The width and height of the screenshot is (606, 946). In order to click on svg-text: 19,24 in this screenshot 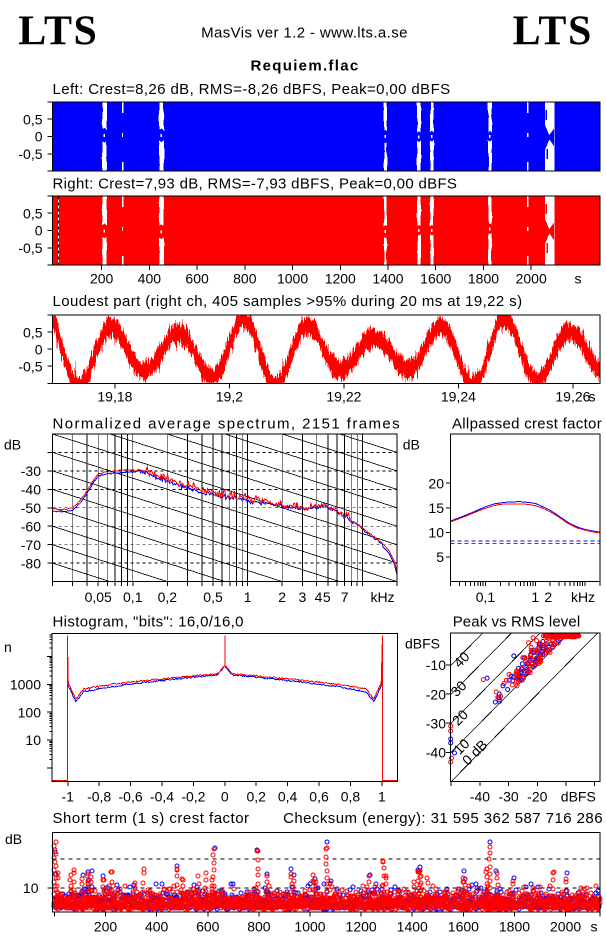, I will do `click(458, 397)`.